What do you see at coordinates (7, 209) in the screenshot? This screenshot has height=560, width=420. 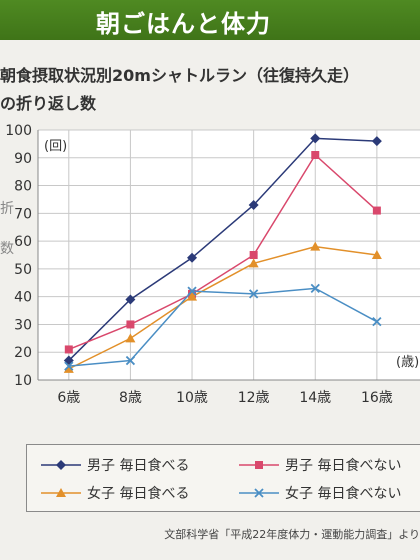 I see `y-axis-label-fragment: 折` at bounding box center [7, 209].